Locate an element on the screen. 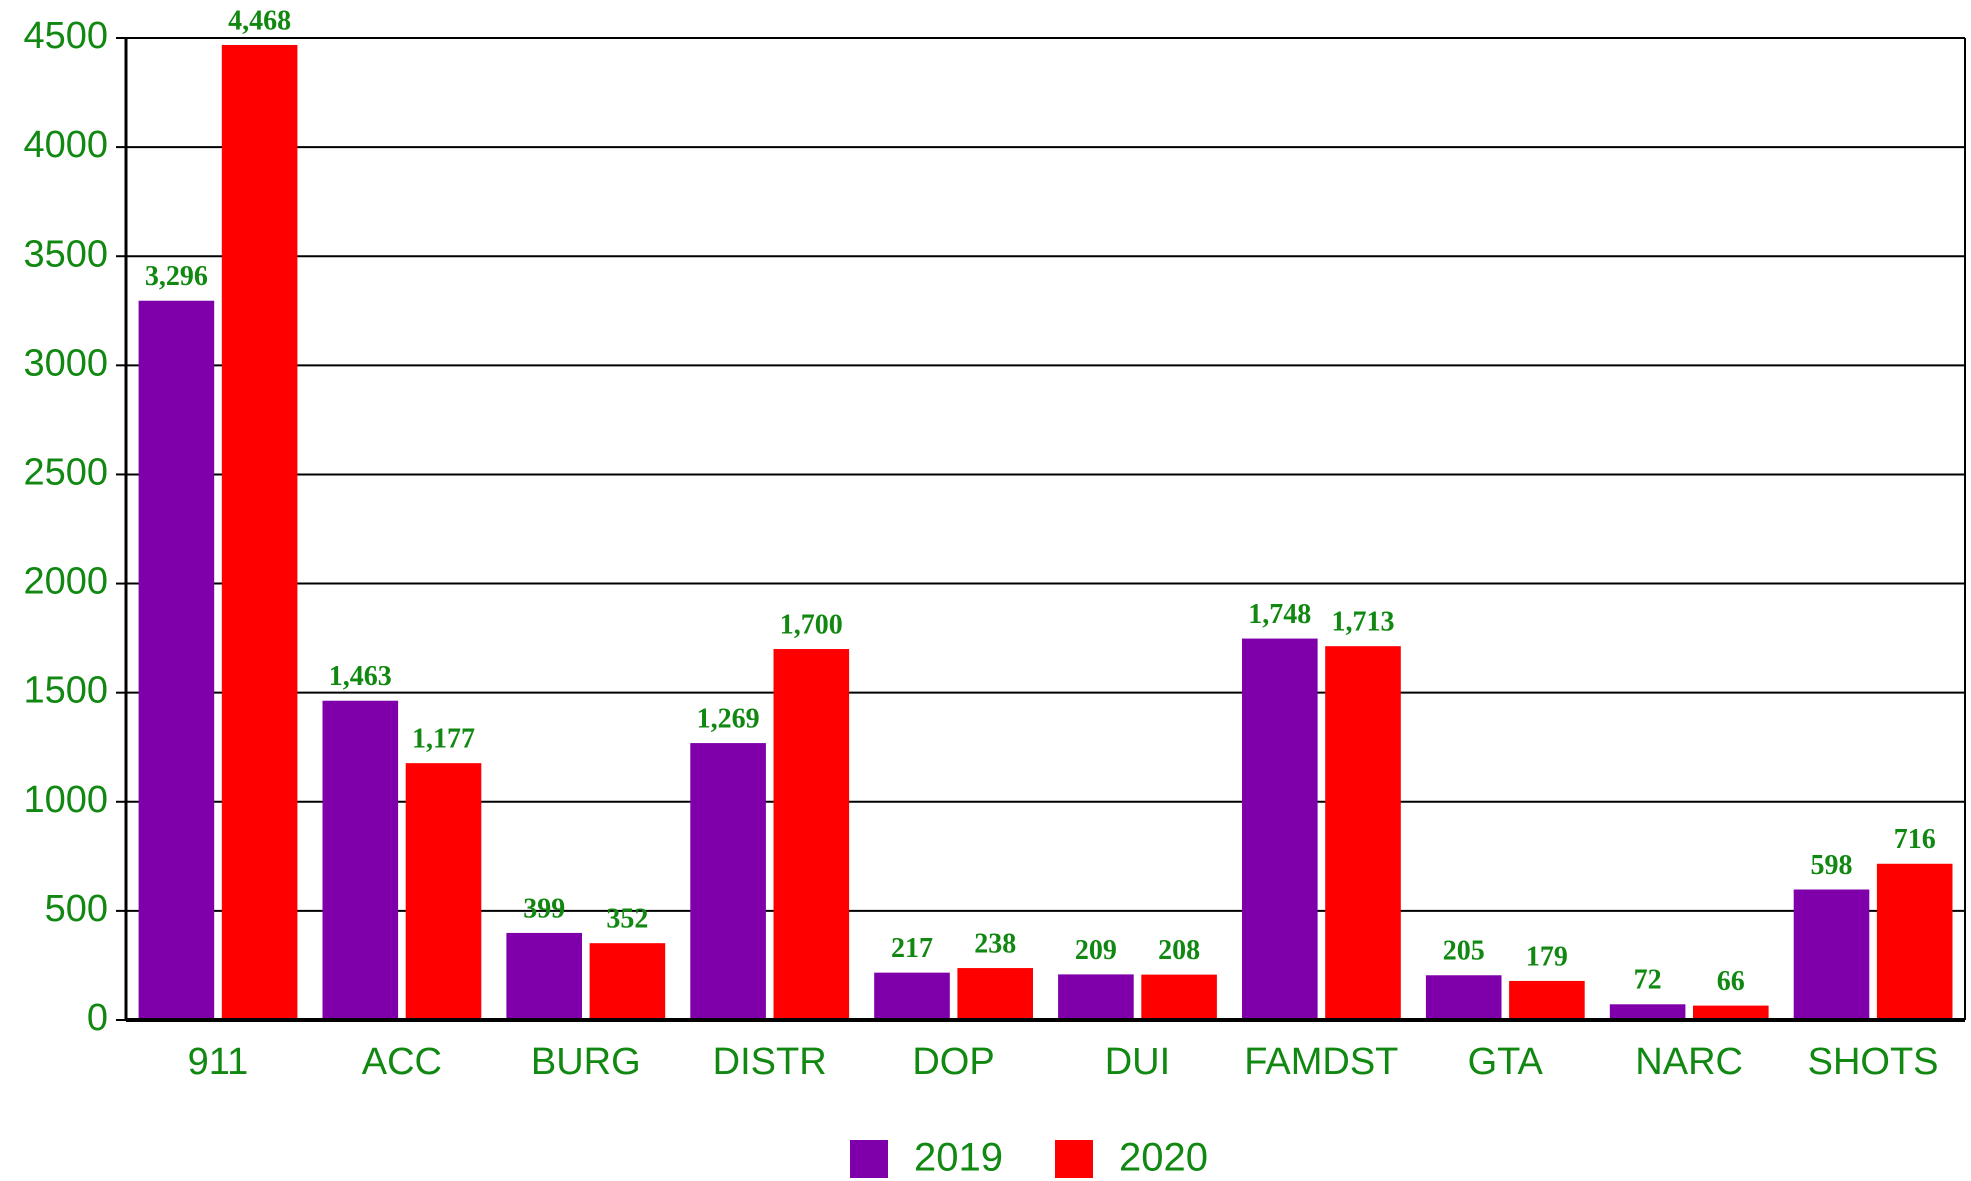 This screenshot has width=1971, height=1181. value-label: 205 is located at coordinates (1464, 951).